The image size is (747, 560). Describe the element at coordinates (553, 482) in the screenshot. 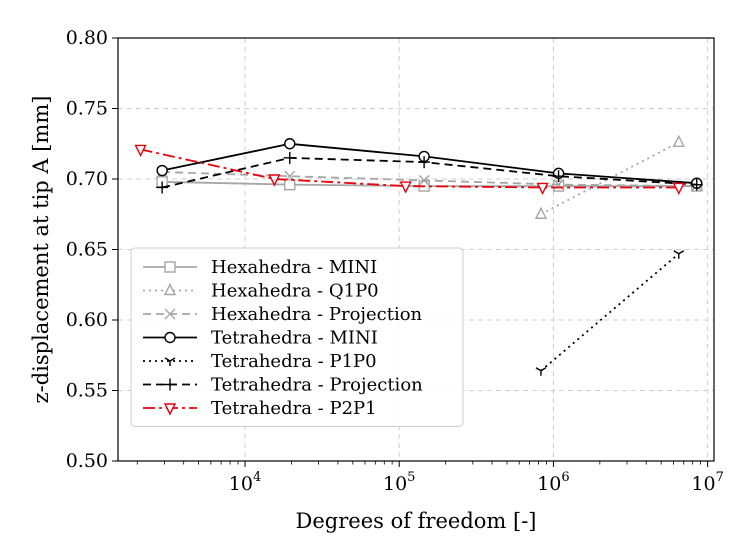

I see `x-tick-label: 10⁶` at that location.